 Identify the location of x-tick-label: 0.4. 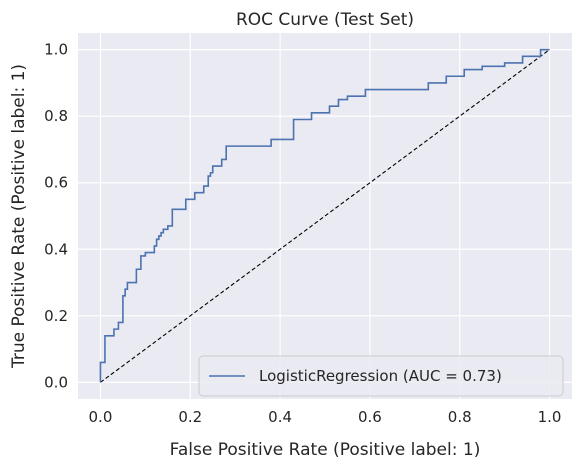
(280, 417).